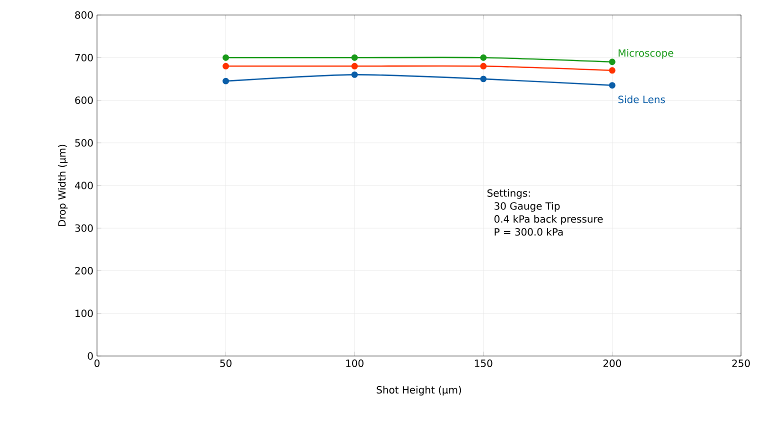  Describe the element at coordinates (84, 100) in the screenshot. I see `y-tick-label: 600` at that location.